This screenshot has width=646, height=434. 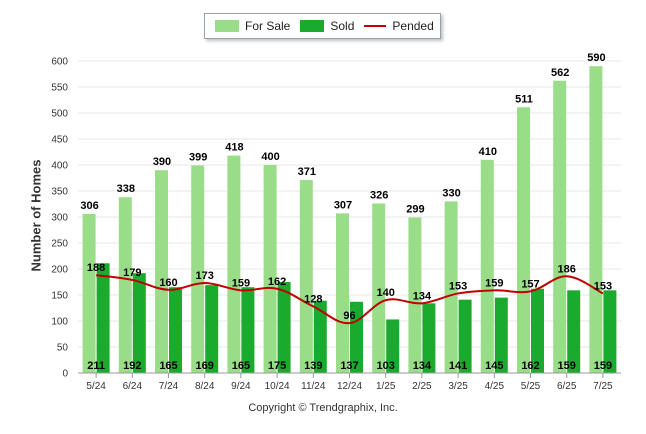 What do you see at coordinates (59, 62) in the screenshot?
I see `y-tick-label: 600` at bounding box center [59, 62].